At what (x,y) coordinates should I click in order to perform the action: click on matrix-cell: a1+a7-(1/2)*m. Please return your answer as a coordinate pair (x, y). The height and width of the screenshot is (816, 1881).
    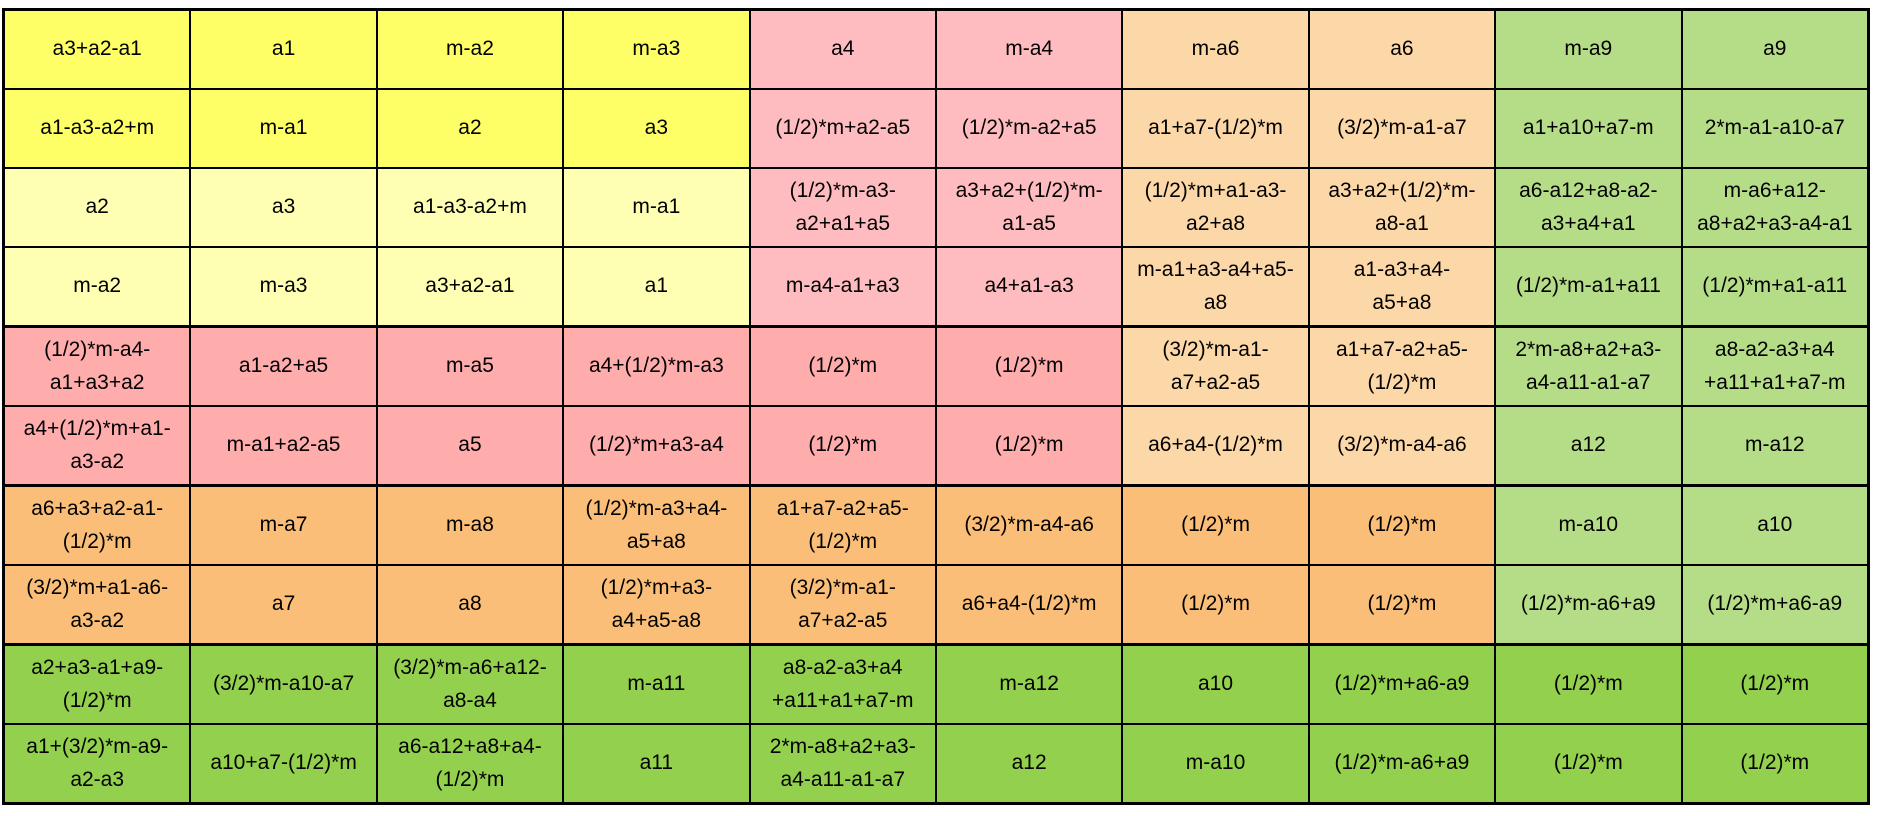
    Looking at the image, I should click on (1215, 128).